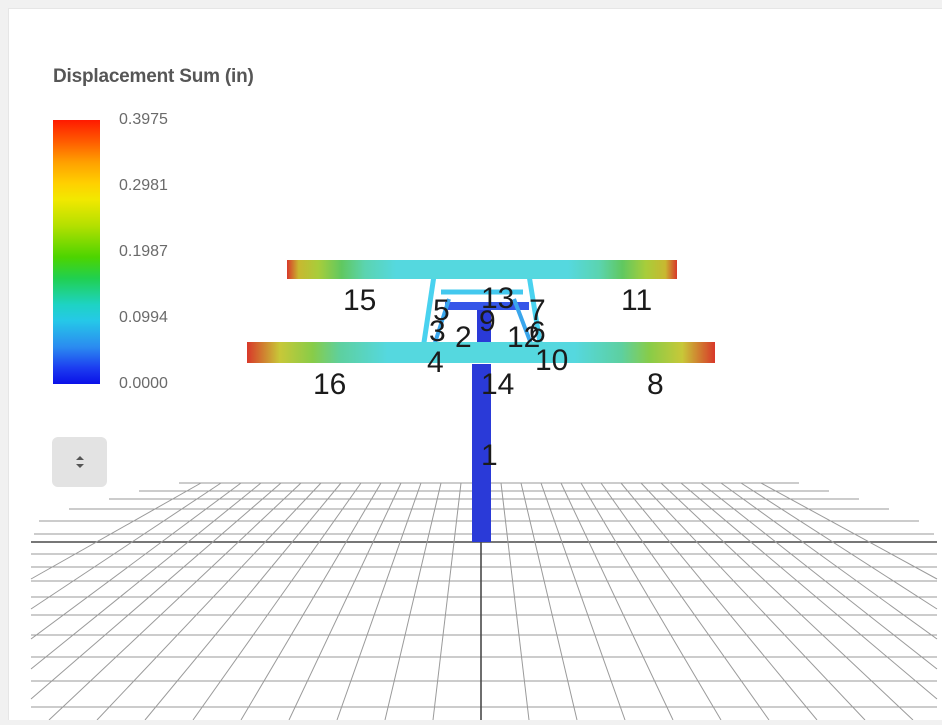  Describe the element at coordinates (143, 119) in the screenshot. I see `legend-tick-max: 0.3975` at that location.